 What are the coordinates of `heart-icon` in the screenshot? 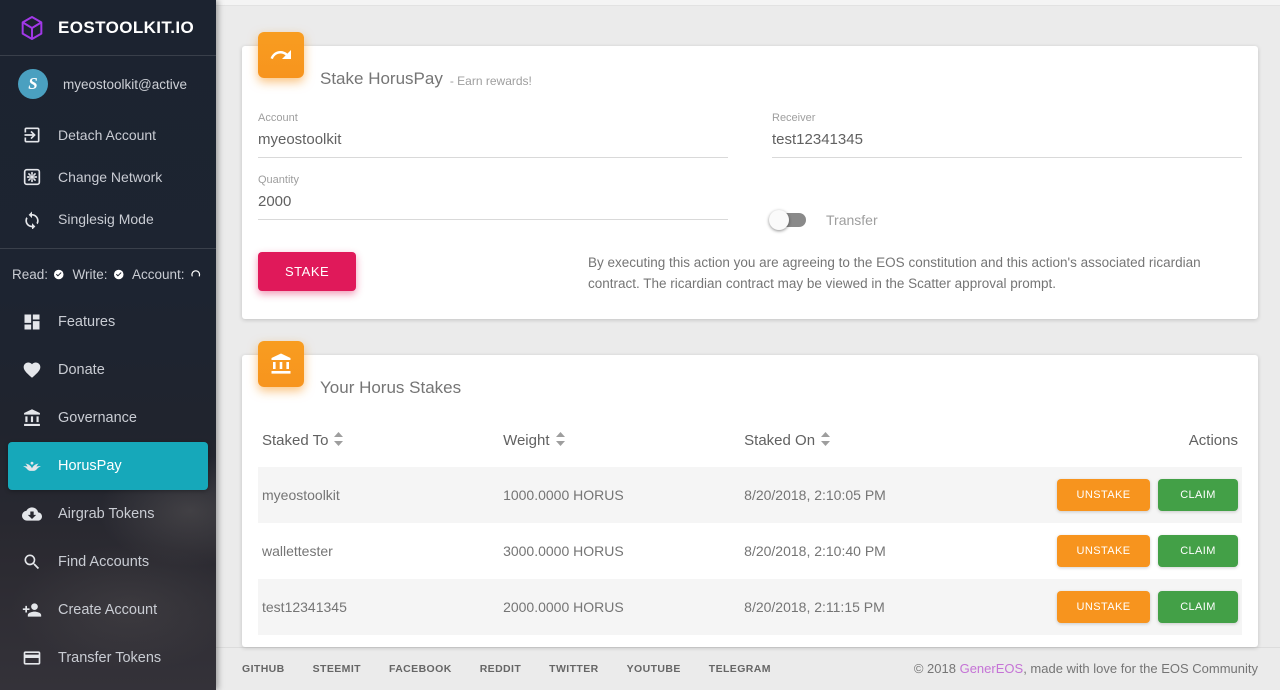 It's located at (32, 370).